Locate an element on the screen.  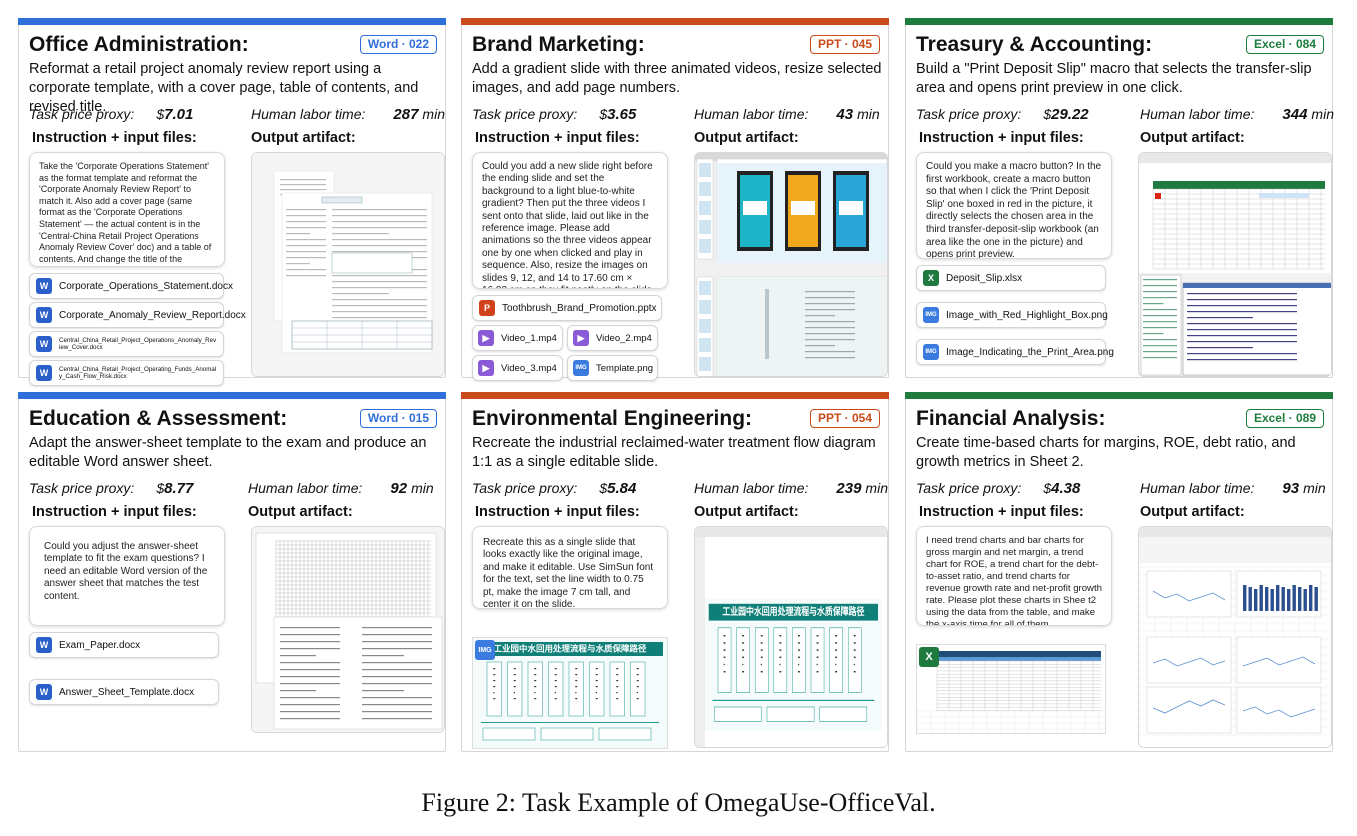
file-chip: W Corporate_Operations_Statement.docx is located at coordinates (131, 286).